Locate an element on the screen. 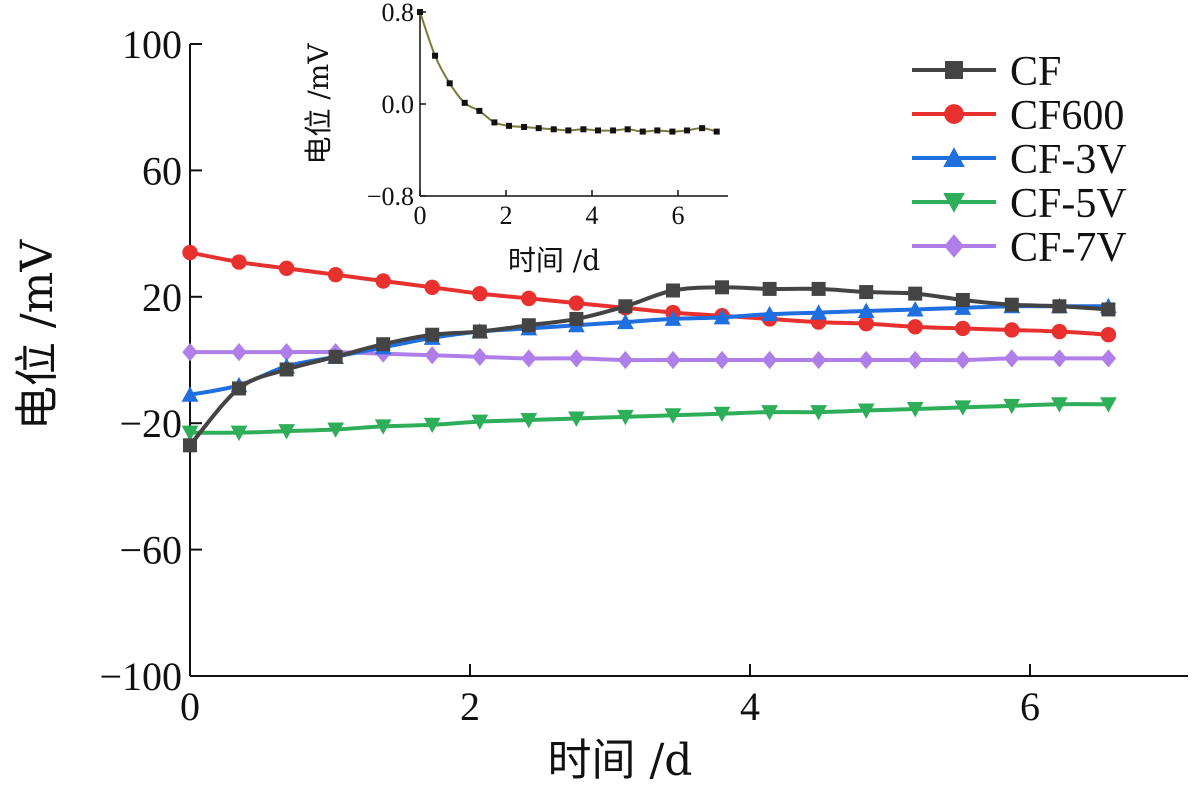 The height and width of the screenshot is (788, 1200). inset-x-axis-title: 时间 /d is located at coordinates (554, 260).